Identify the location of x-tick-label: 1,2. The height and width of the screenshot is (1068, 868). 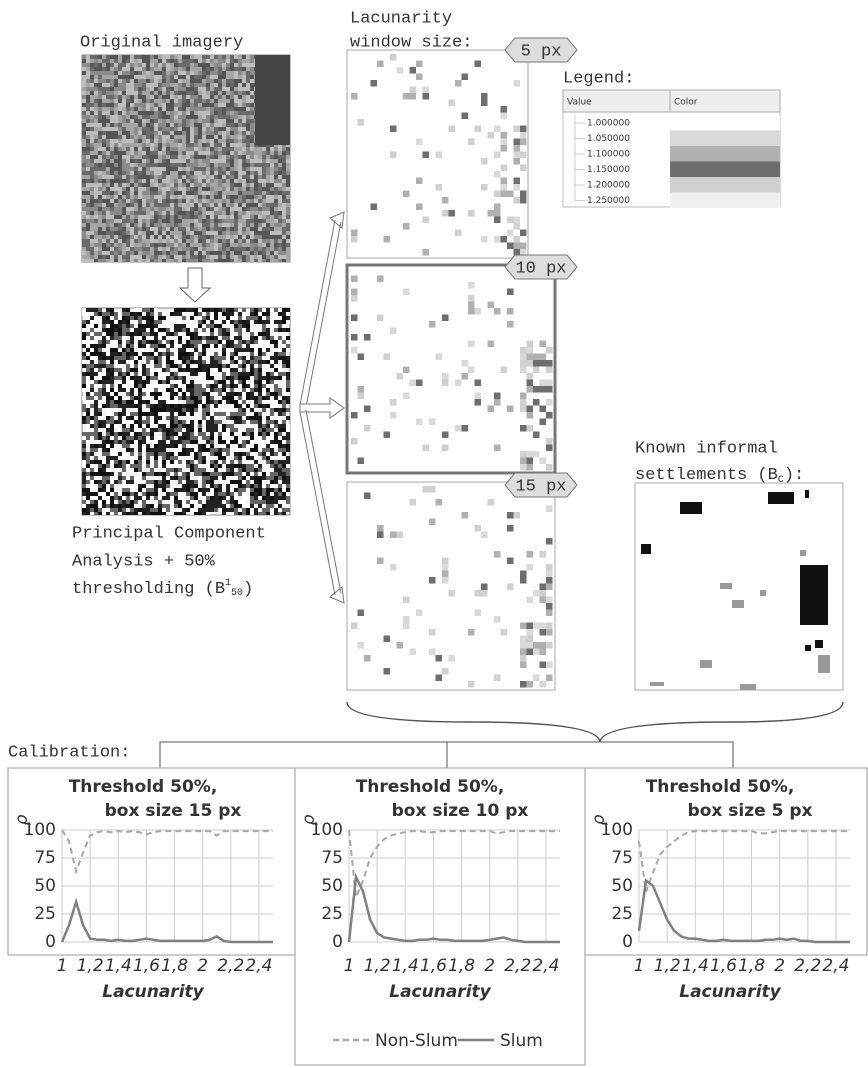
(667, 966).